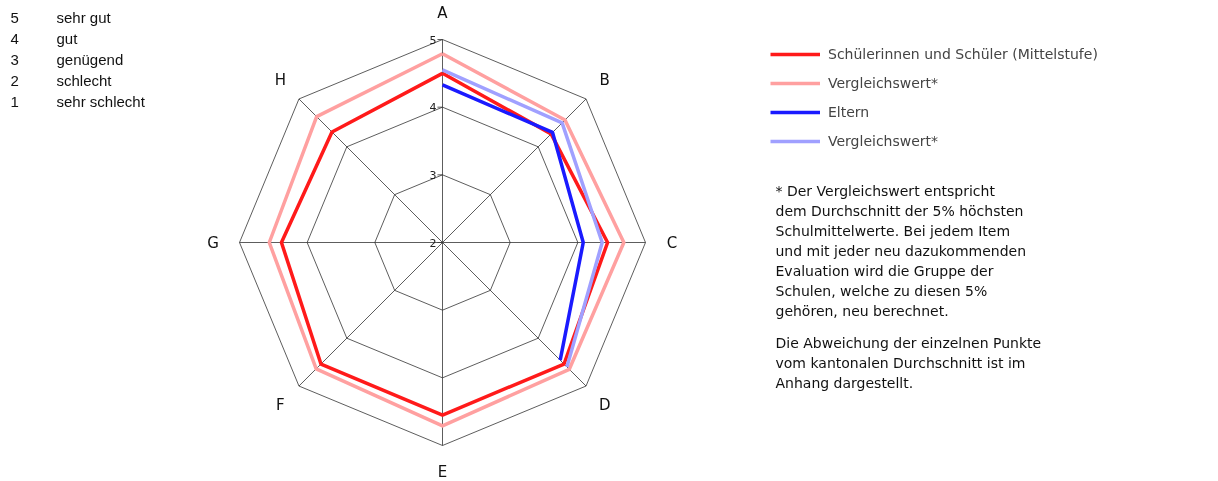 This screenshot has height=481, width=1218. What do you see at coordinates (280, 80) in the screenshot?
I see `spoke-label: H` at bounding box center [280, 80].